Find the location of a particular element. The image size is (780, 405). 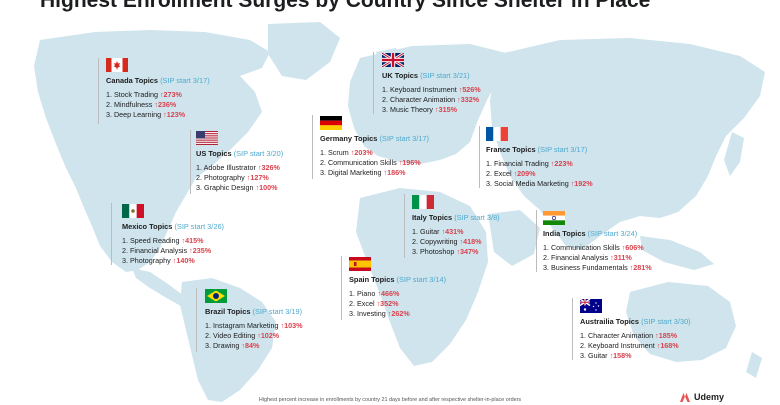

topic-item: 1. Character Animation ↑185% is located at coordinates (635, 336).